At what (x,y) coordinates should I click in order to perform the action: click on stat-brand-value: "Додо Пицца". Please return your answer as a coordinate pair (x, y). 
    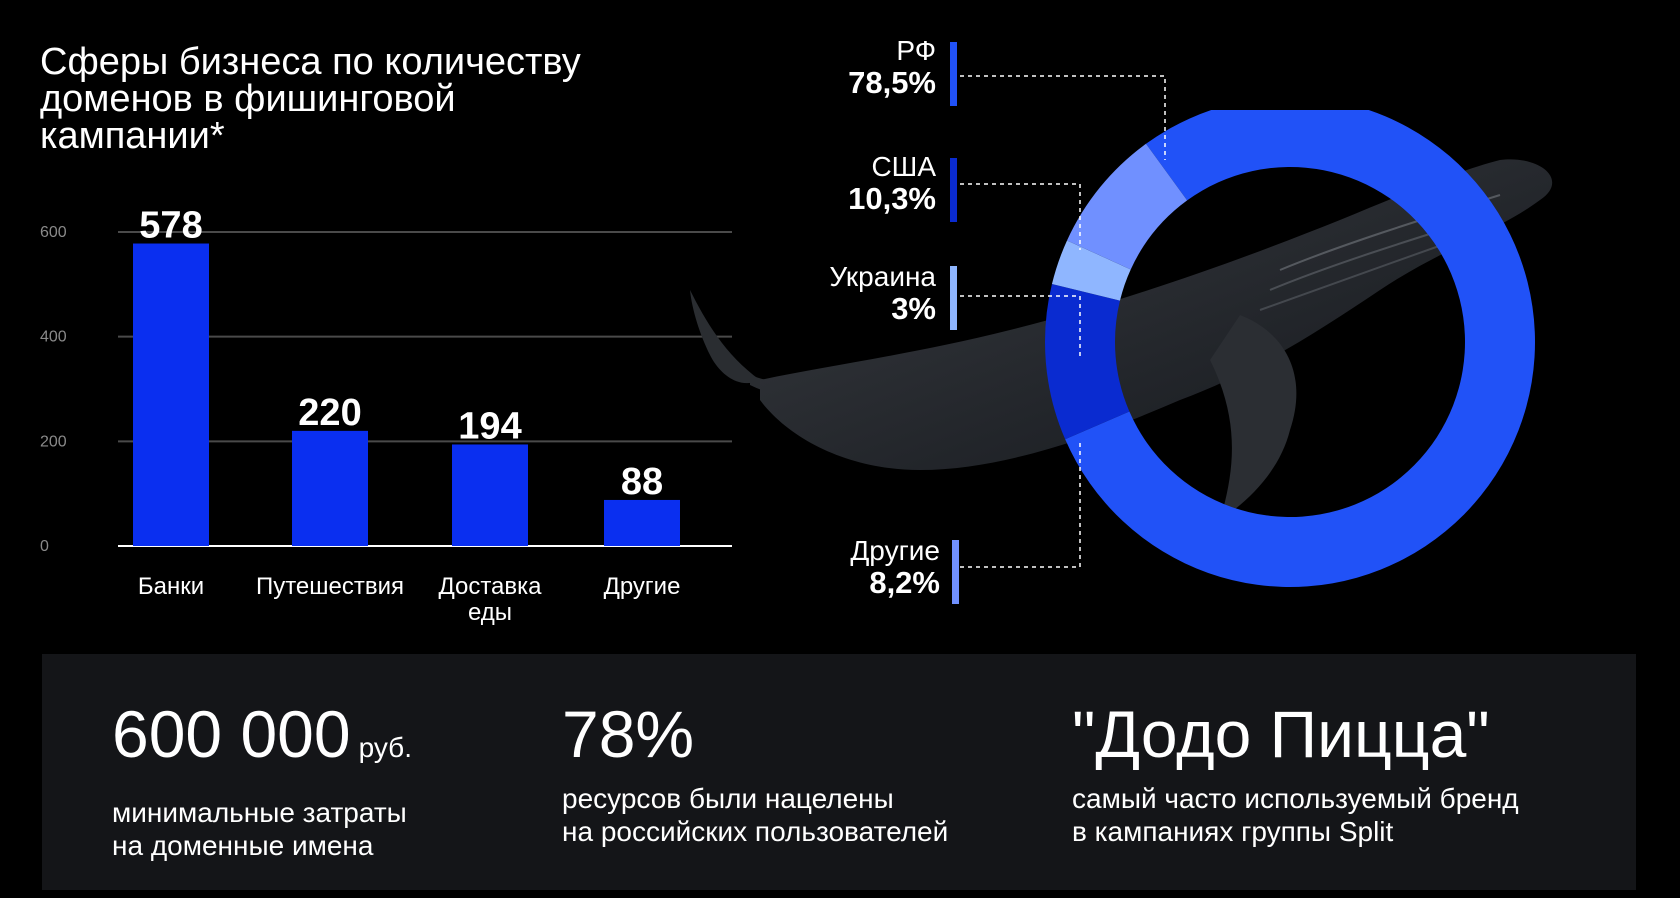
    Looking at the image, I should click on (1281, 734).